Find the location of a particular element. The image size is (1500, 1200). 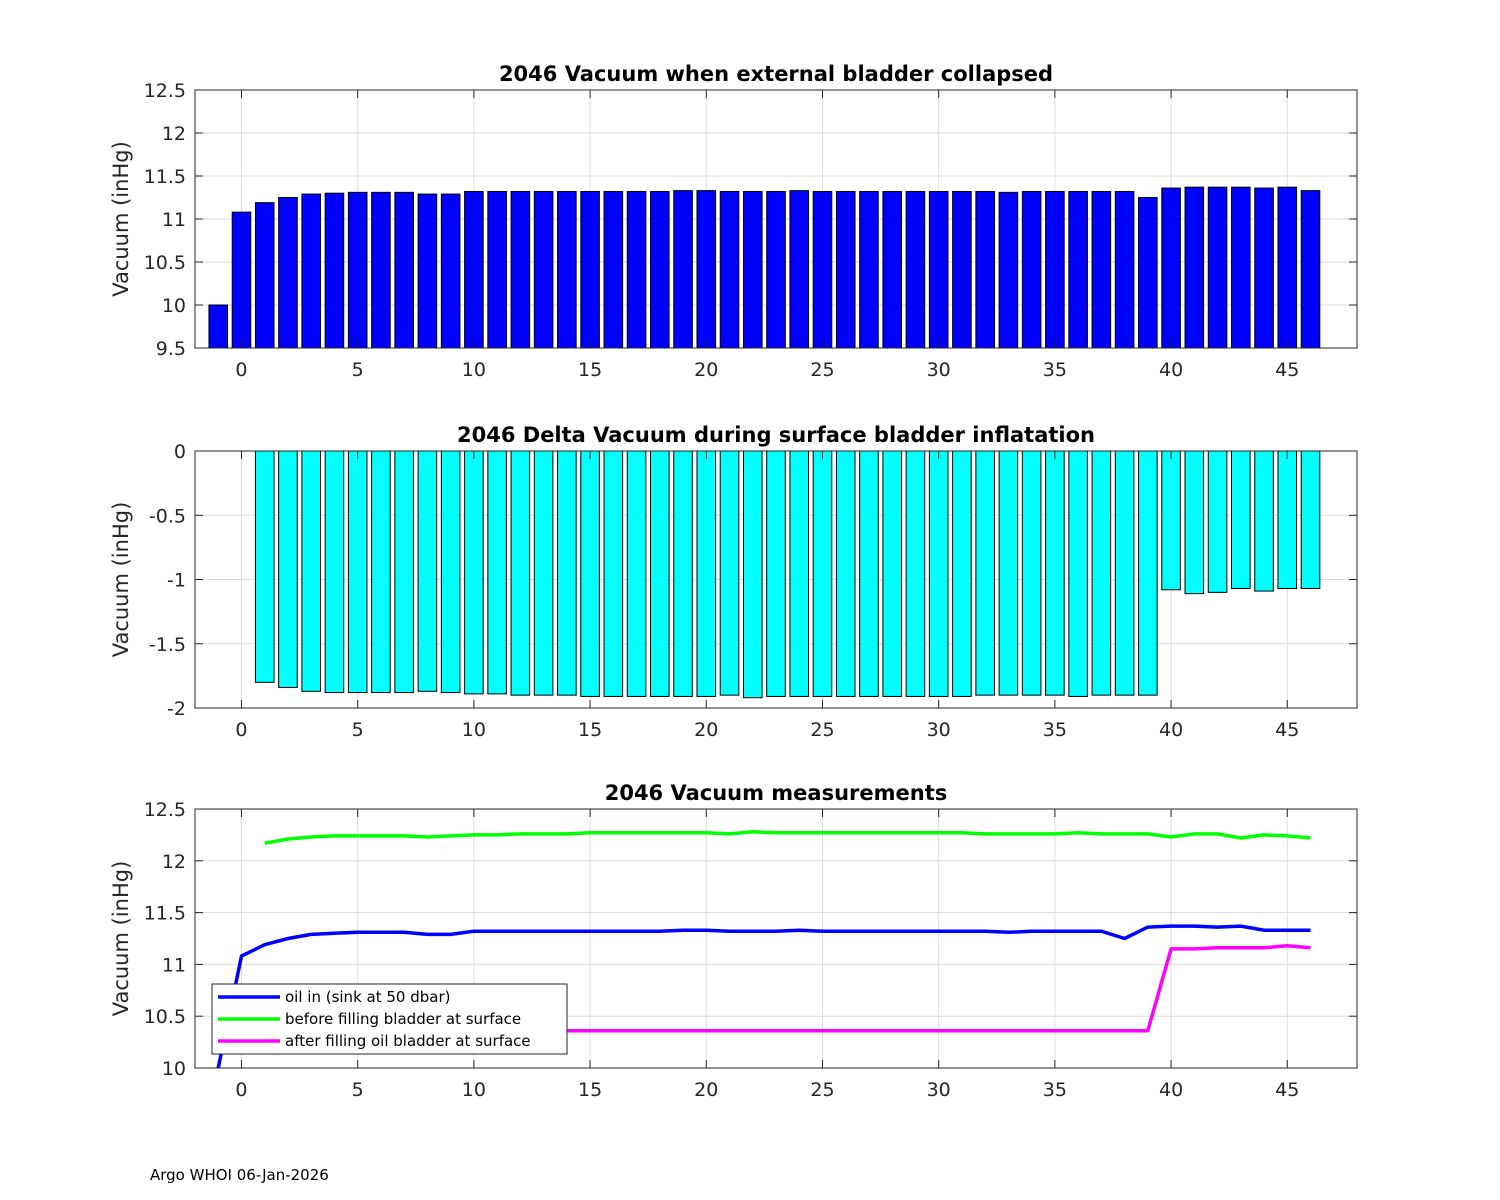

legend-label: oil in (sink at 50 dbar) is located at coordinates (367, 997).